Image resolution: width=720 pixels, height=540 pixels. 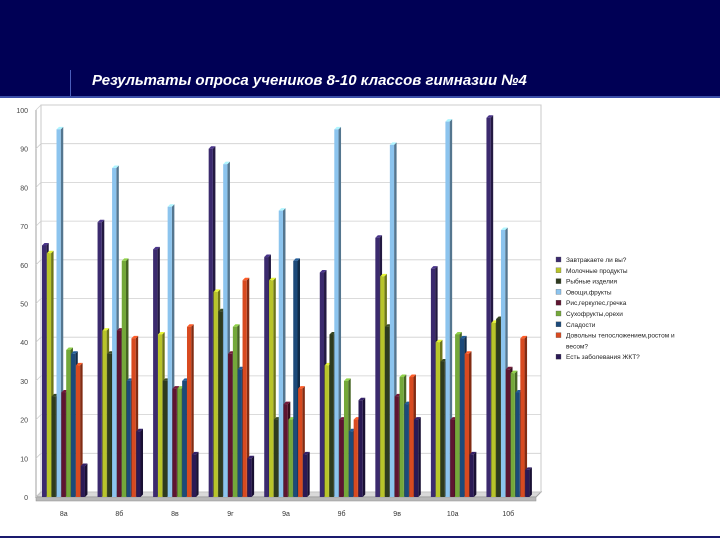 What do you see at coordinates (24, 266) in the screenshot?
I see `y-tick-label: 60` at bounding box center [24, 266].